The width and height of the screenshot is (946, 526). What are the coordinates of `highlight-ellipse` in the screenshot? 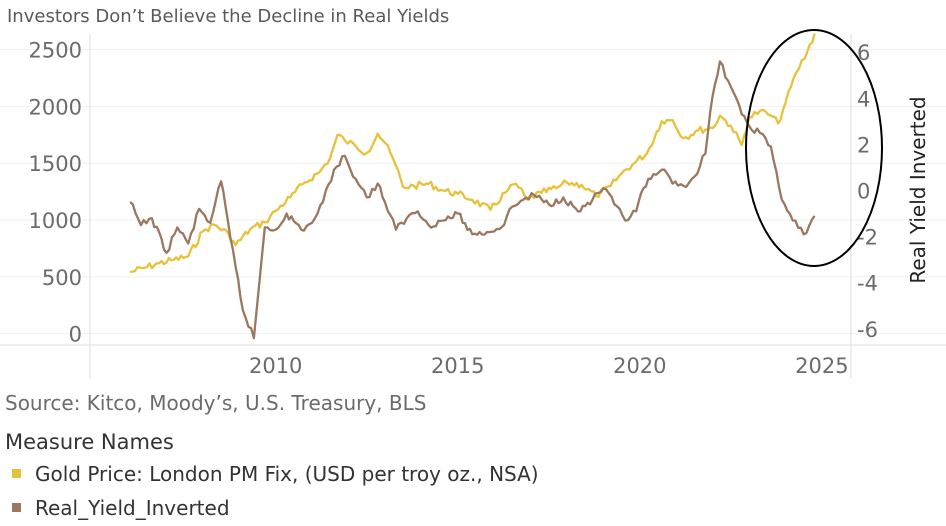 It's located at (814, 148).